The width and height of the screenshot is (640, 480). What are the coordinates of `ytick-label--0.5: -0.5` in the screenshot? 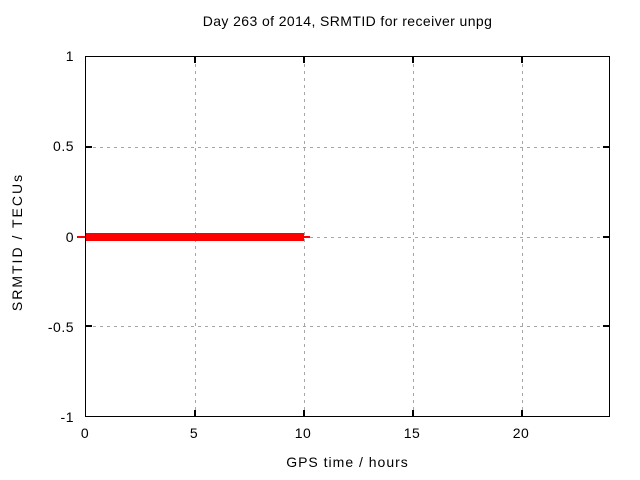 It's located at (60, 327).